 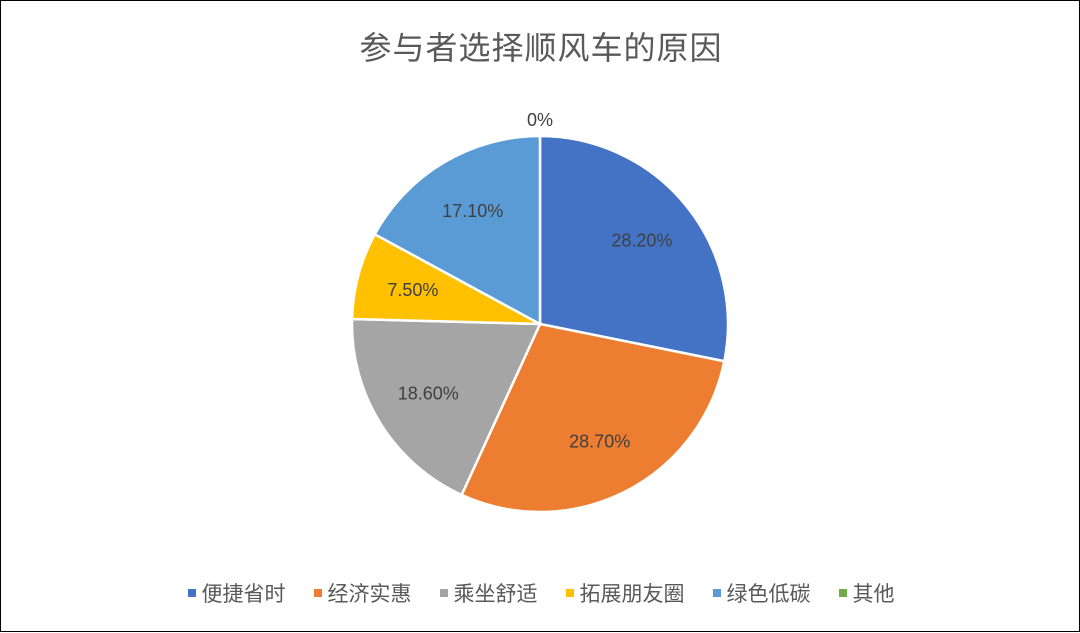 I want to click on legend-label: 经济实惠, so click(x=369, y=594).